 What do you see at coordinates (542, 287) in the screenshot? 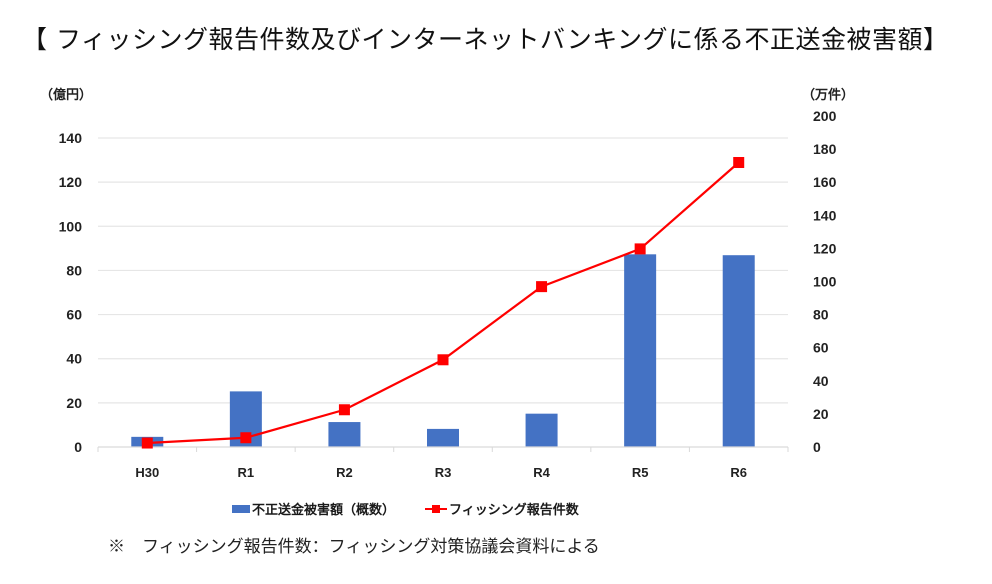
I see `line-marker-R4` at bounding box center [542, 287].